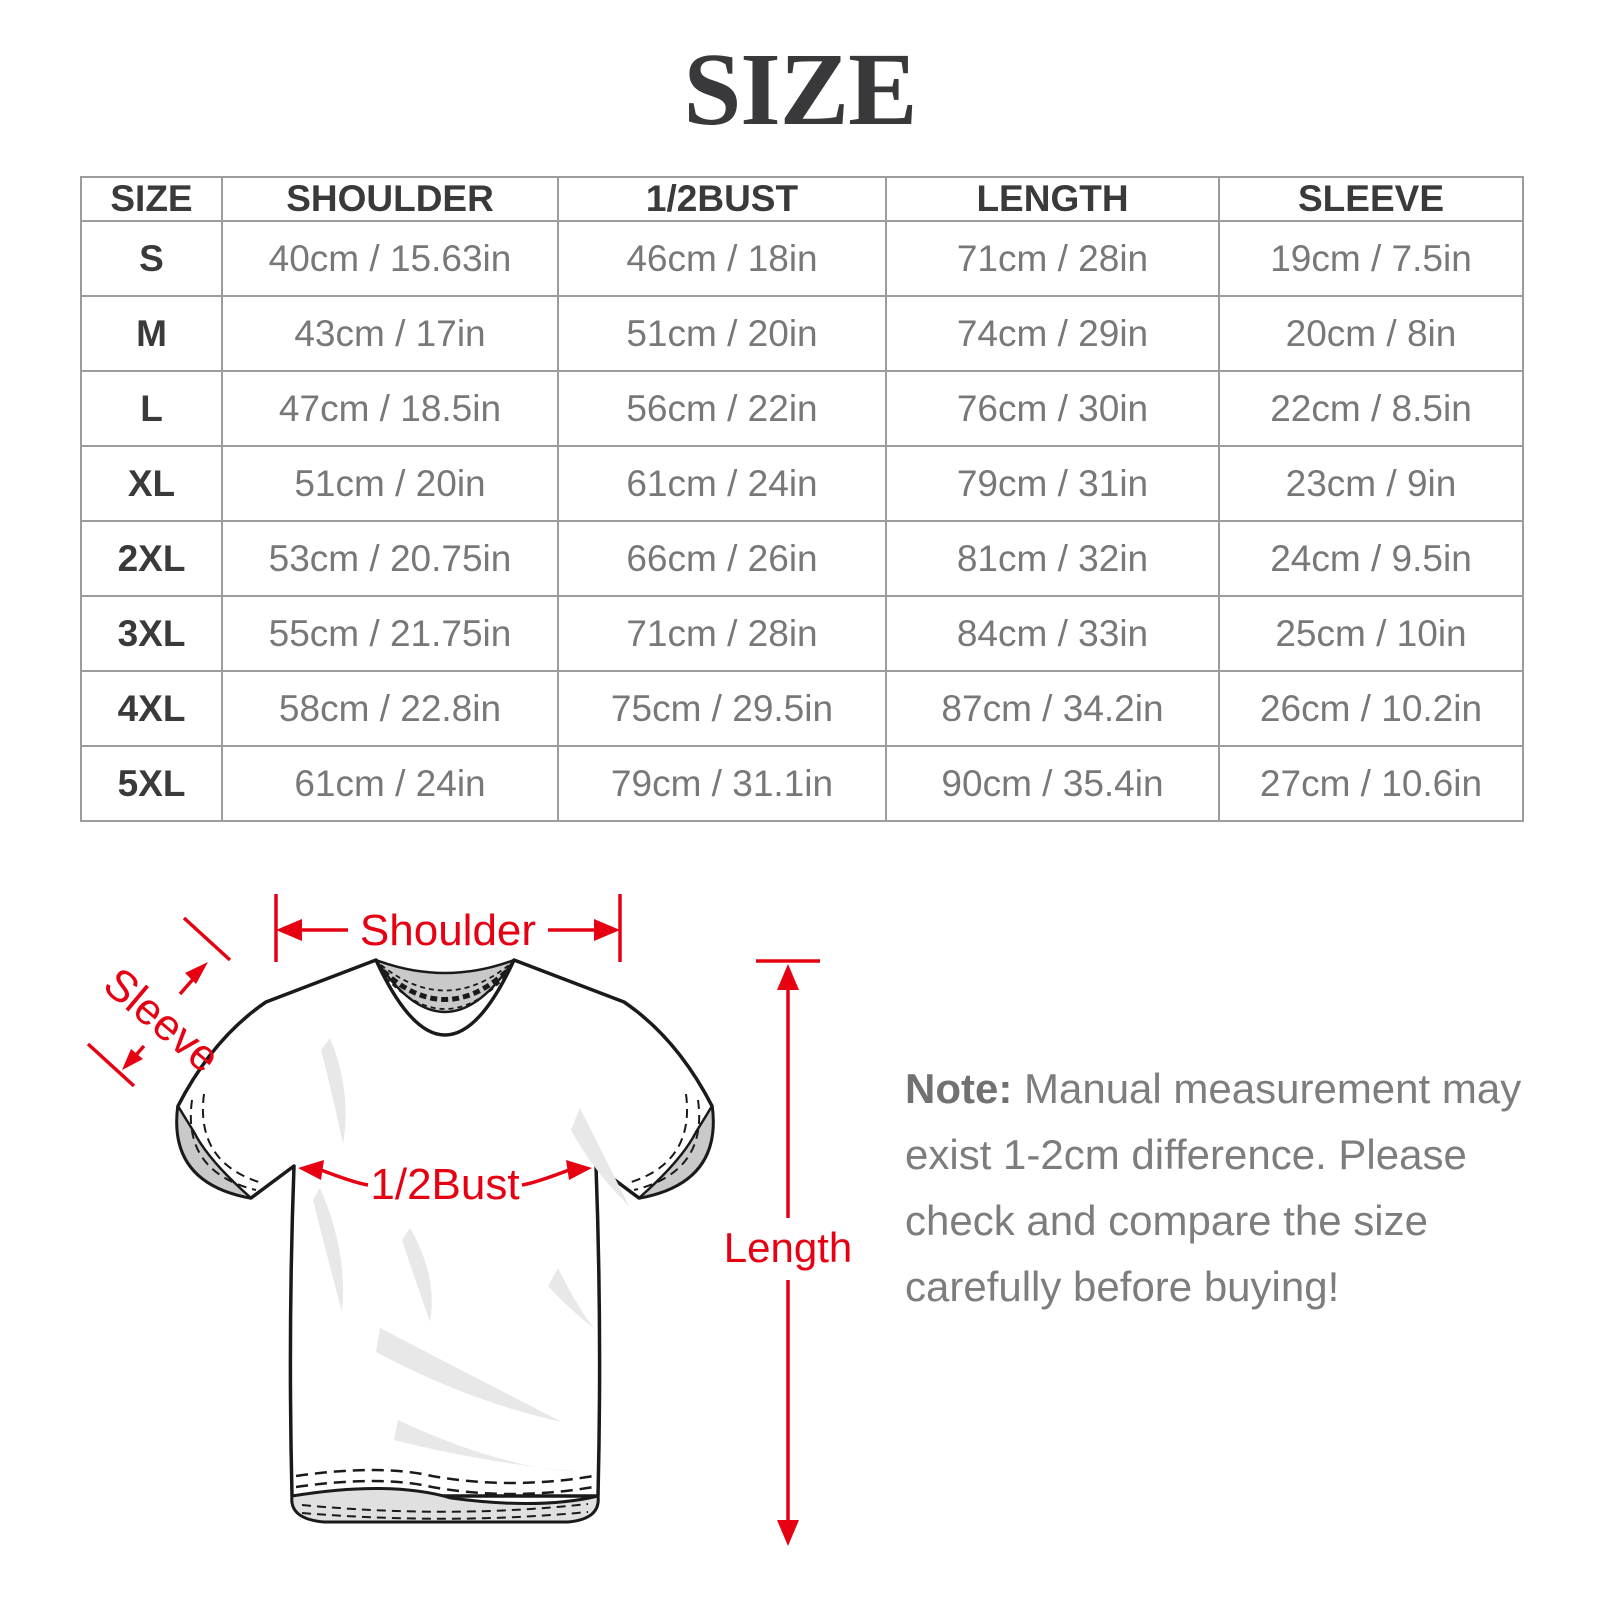  Describe the element at coordinates (667, 1145) in the screenshot. I see `right-cuff-stitch` at that location.